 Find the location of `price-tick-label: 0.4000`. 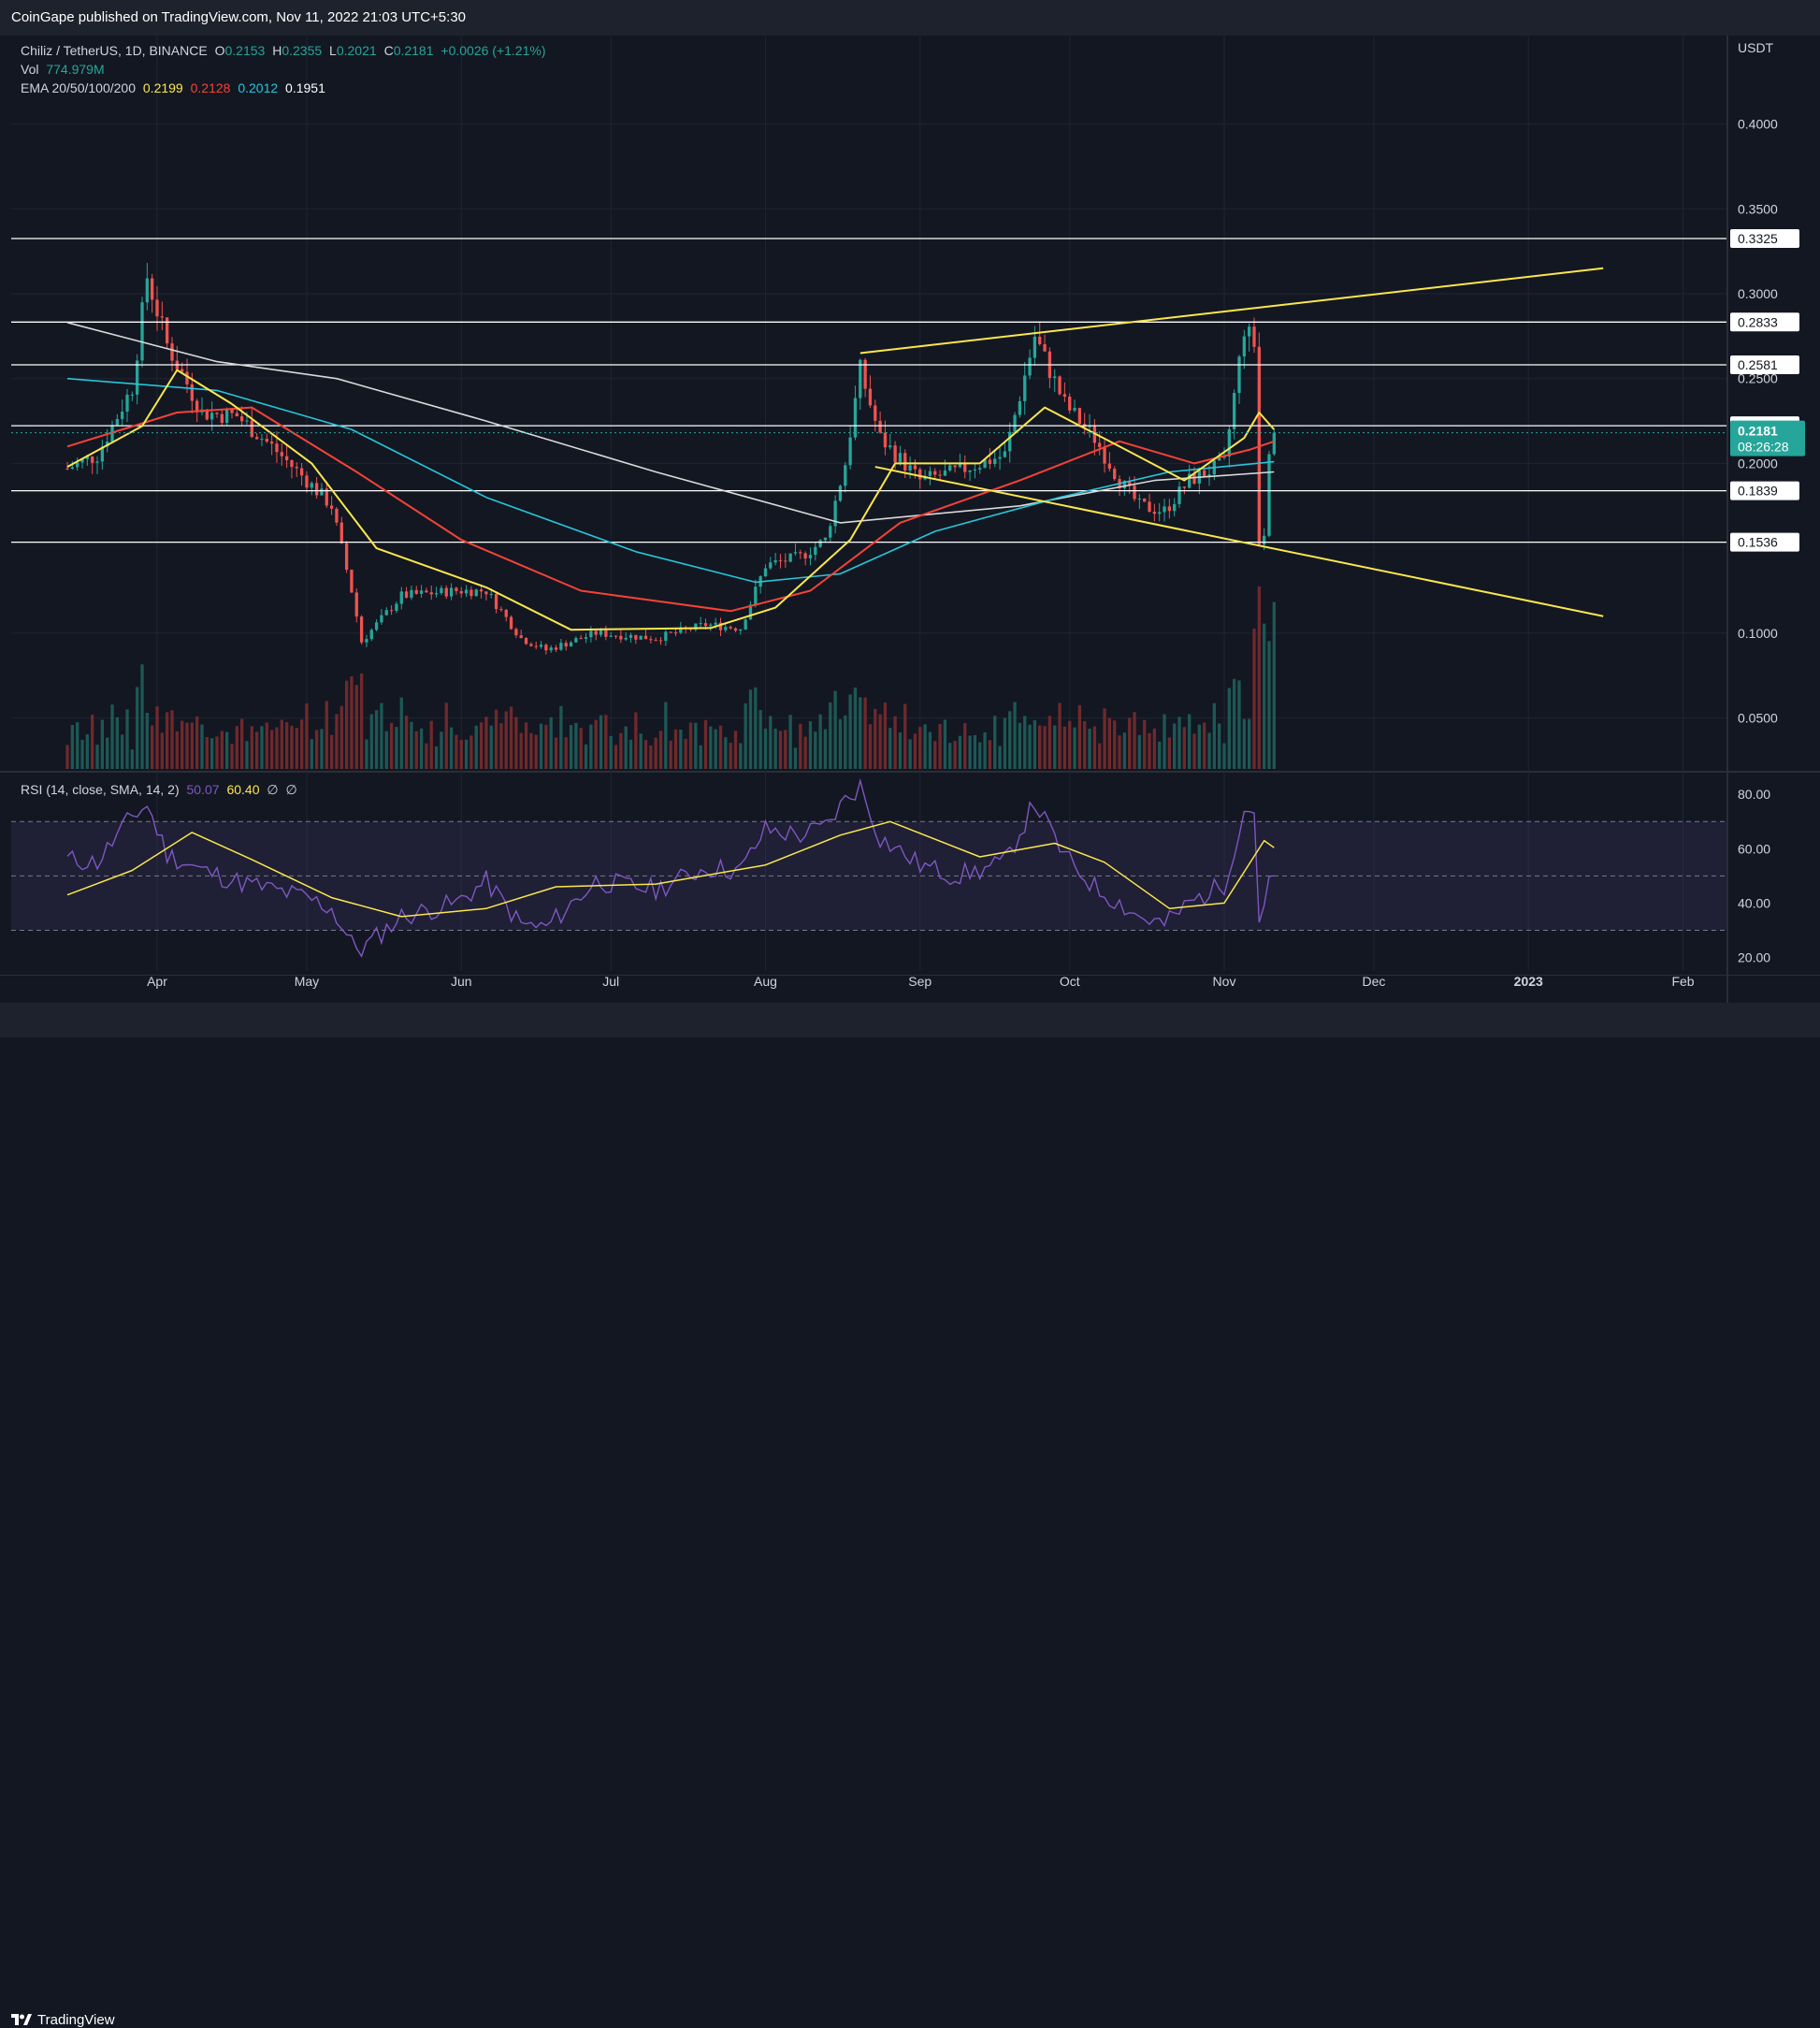

price-tick-label: 0.4000 is located at coordinates (1758, 124).